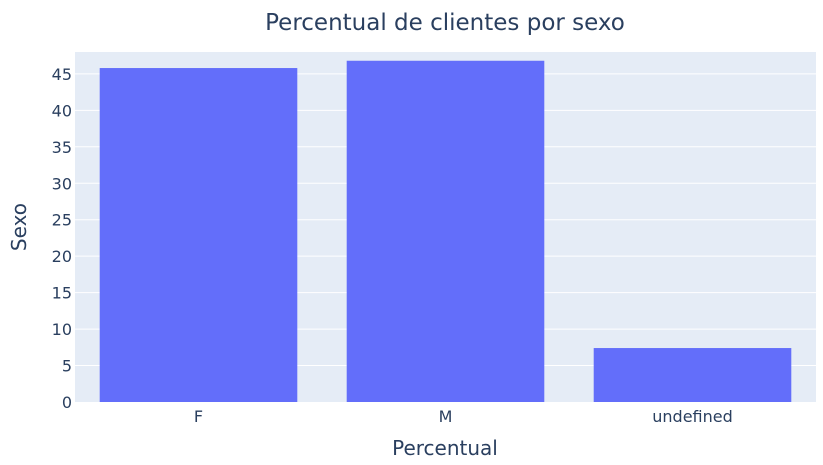 This screenshot has width=823, height=465. Describe the element at coordinates (62, 110) in the screenshot. I see `y-tick-label: 40` at that location.